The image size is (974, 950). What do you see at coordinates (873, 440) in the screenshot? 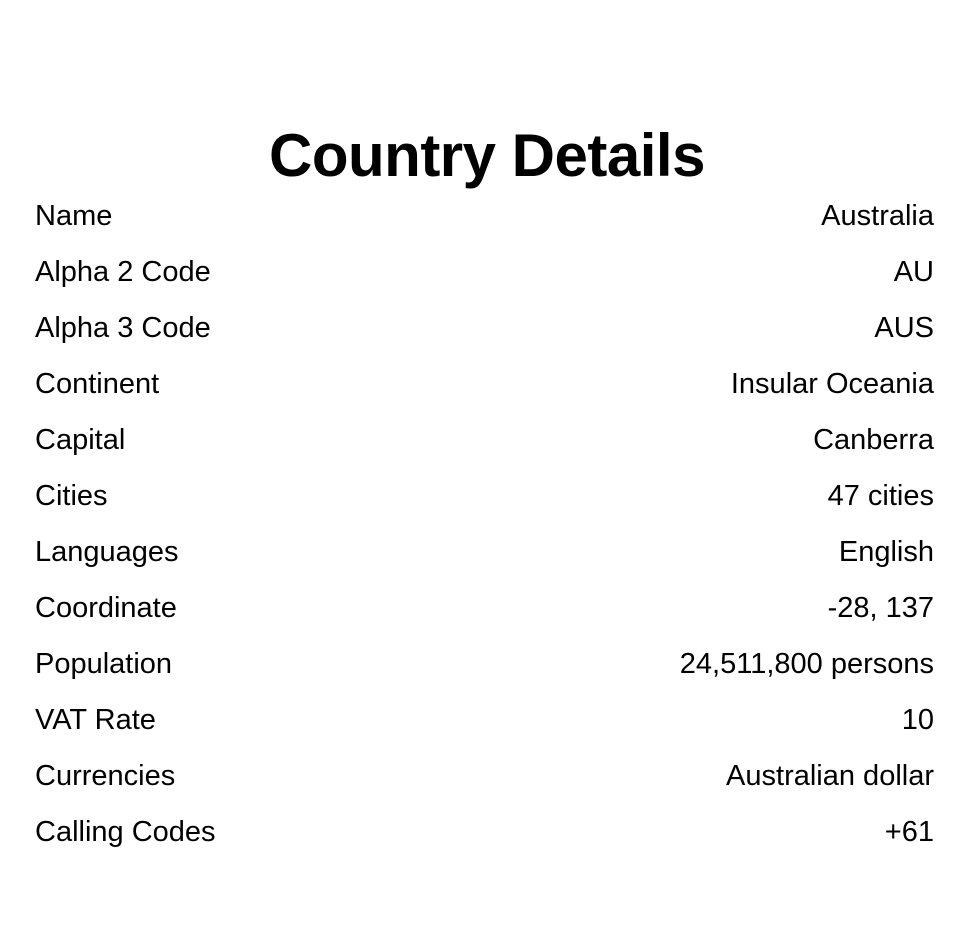
I see `detail-value: Canberra` at bounding box center [873, 440].